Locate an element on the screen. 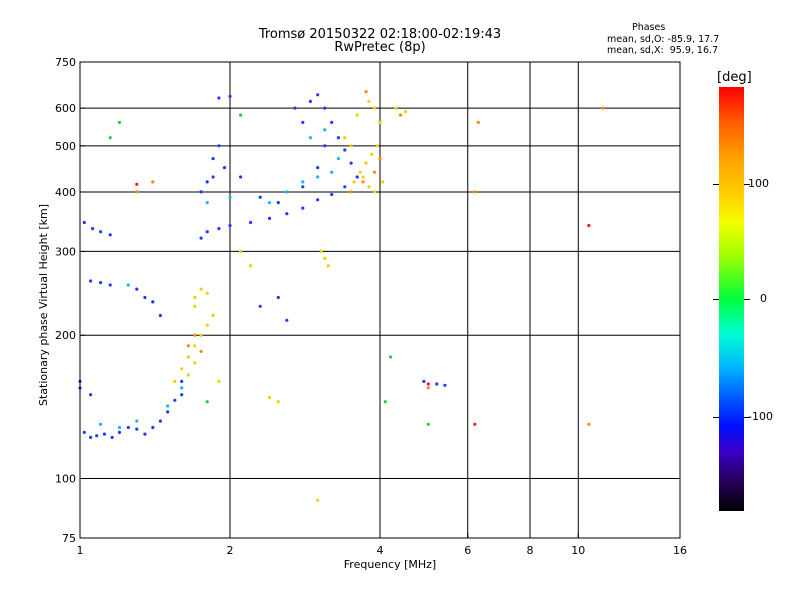 This screenshot has width=800, height=600. y-tick-label: 100 is located at coordinates (65, 479).